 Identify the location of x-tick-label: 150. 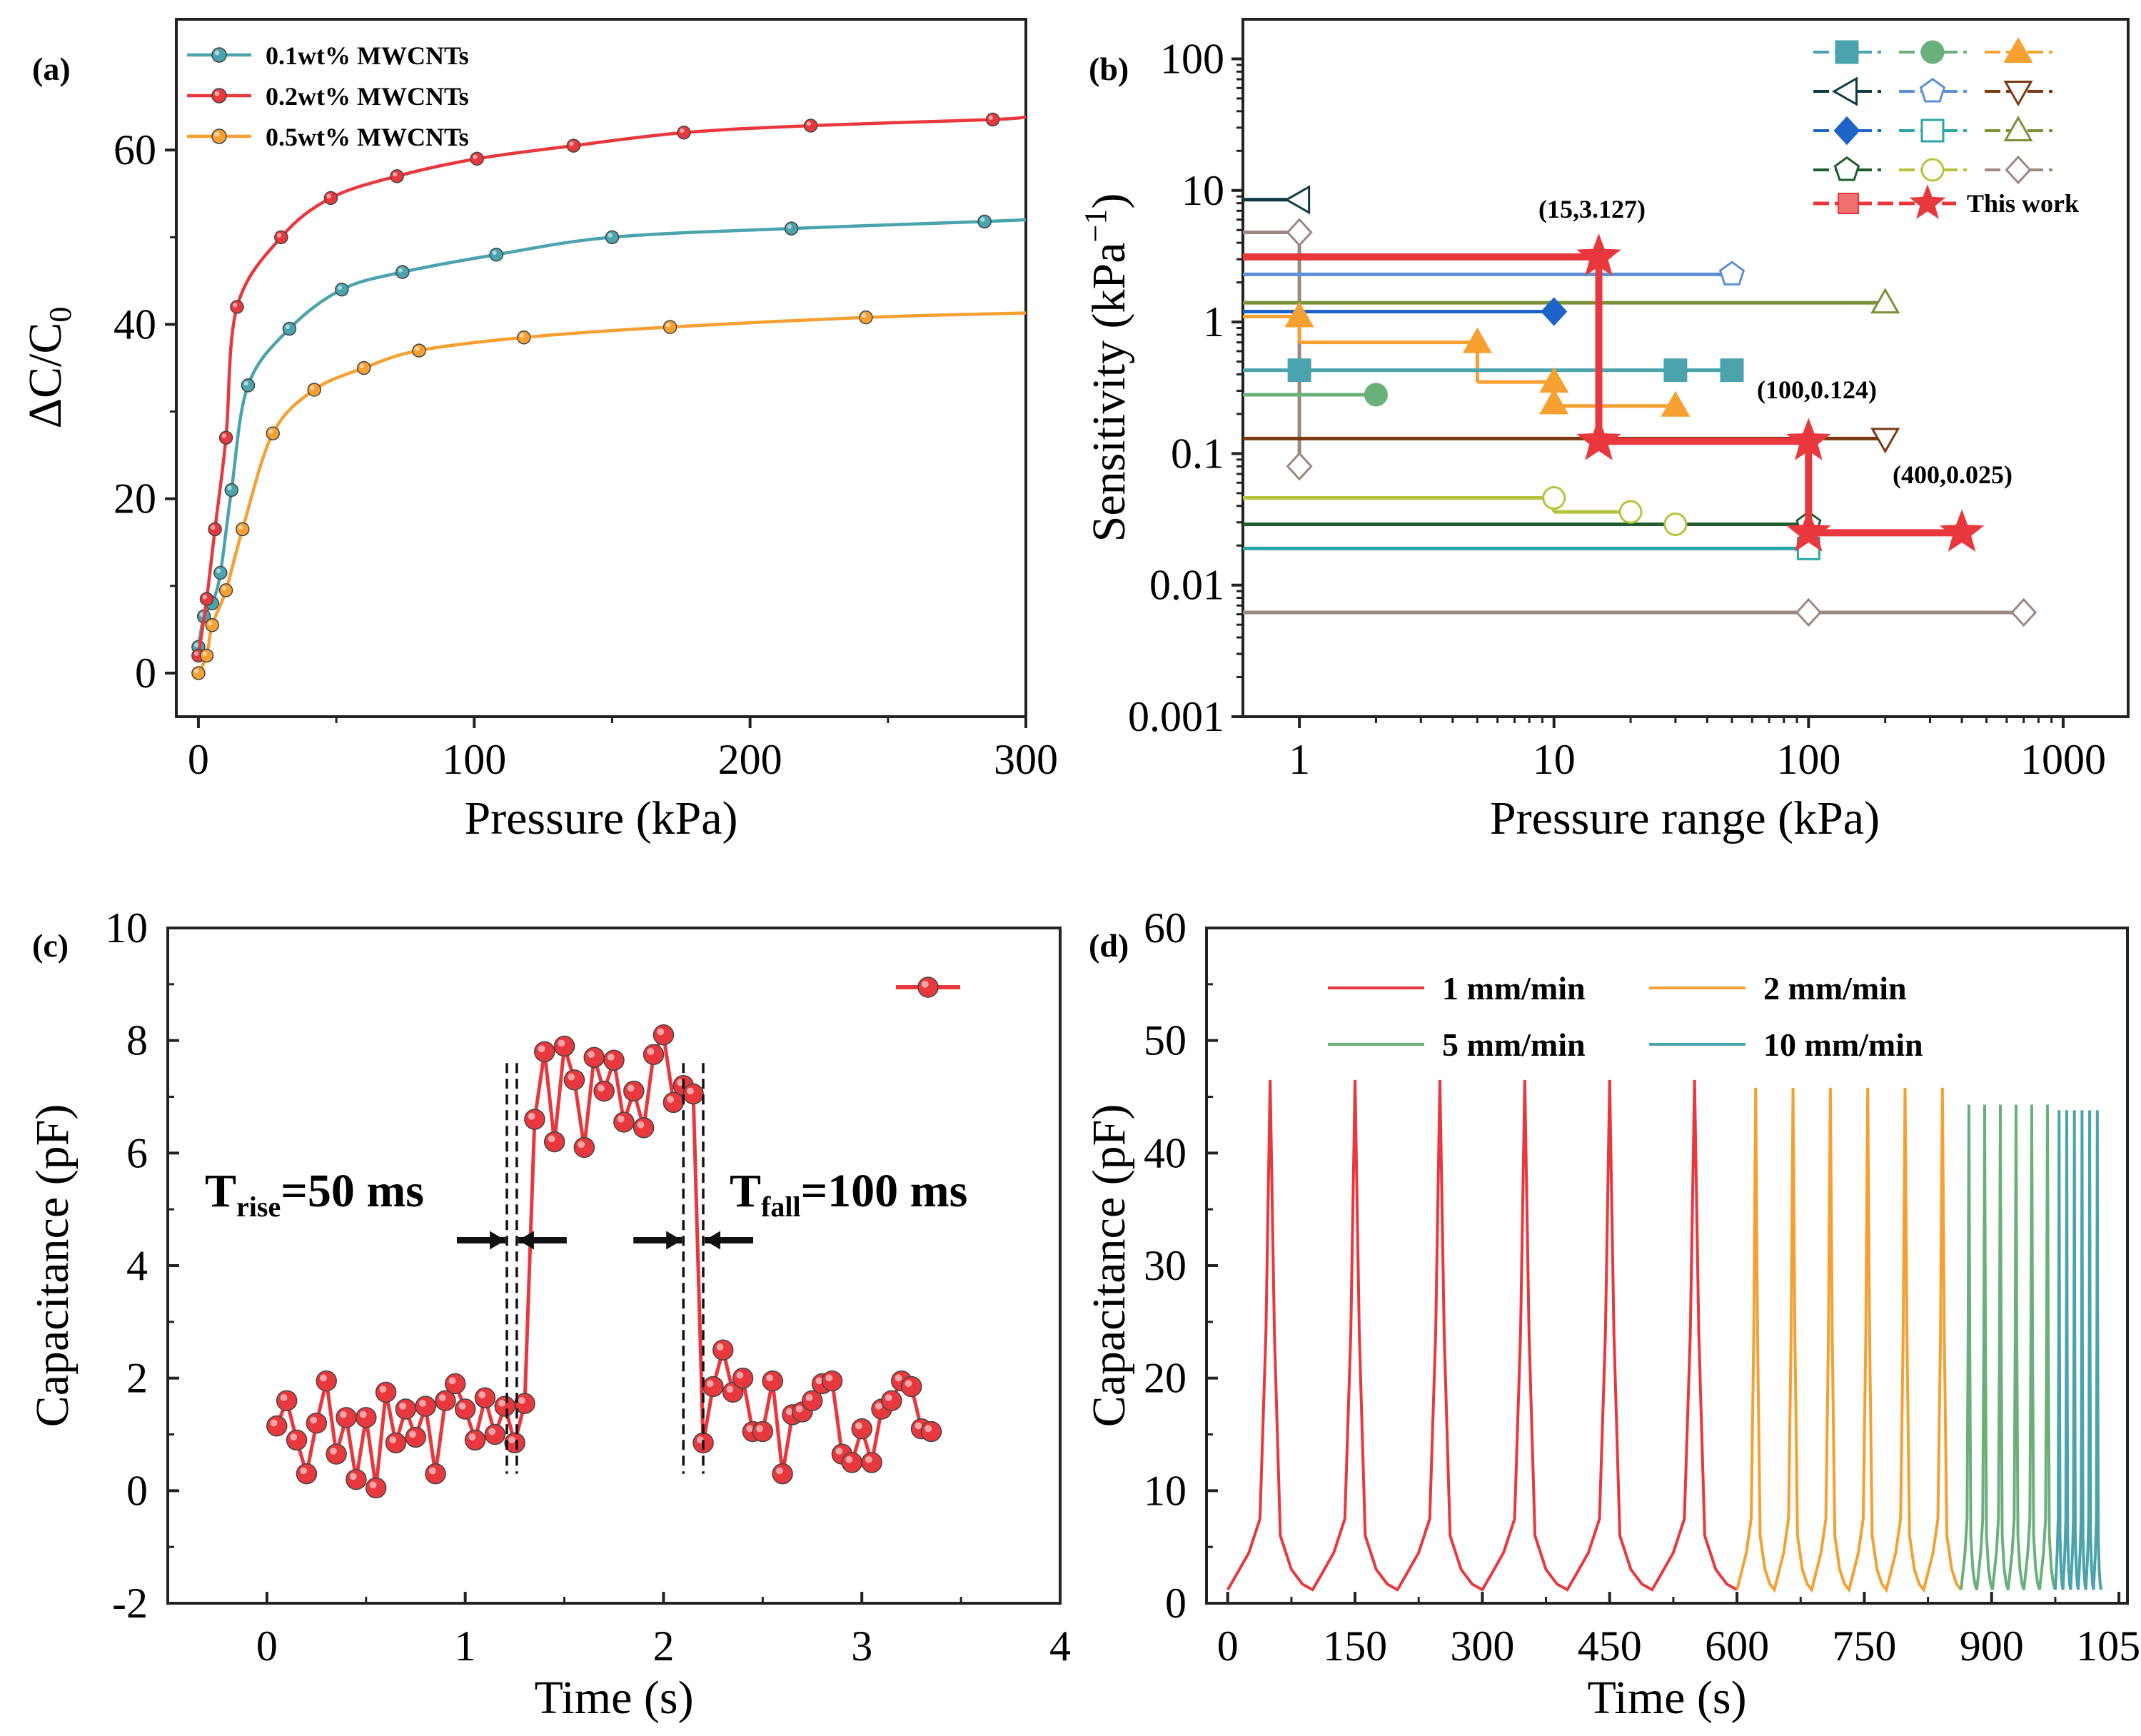
(1355, 1646).